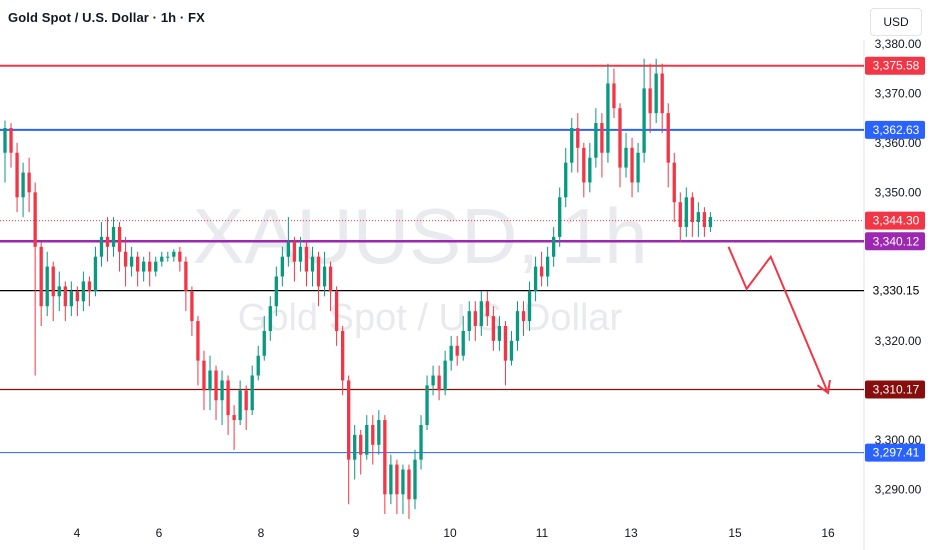 This screenshot has height=550, width=932. Describe the element at coordinates (896, 22) in the screenshot. I see `currency-button: USD` at that location.